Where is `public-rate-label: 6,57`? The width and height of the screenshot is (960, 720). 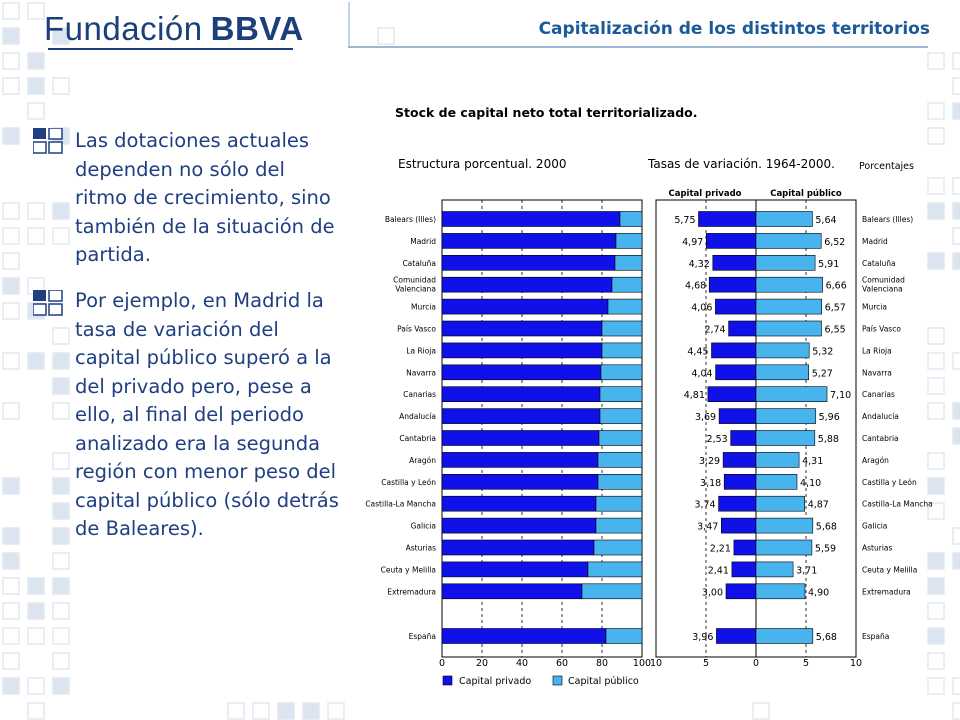 public-rate-label: 6,57 is located at coordinates (835, 308).